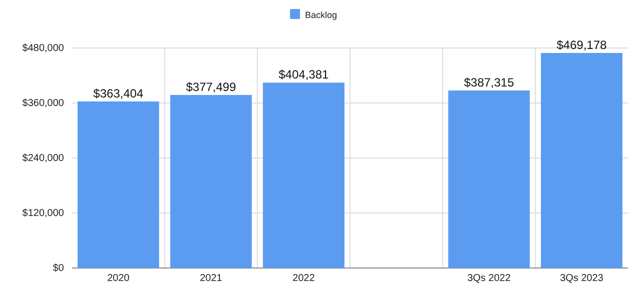 The height and width of the screenshot is (304, 640). I want to click on data-label: $469,178, so click(582, 45).